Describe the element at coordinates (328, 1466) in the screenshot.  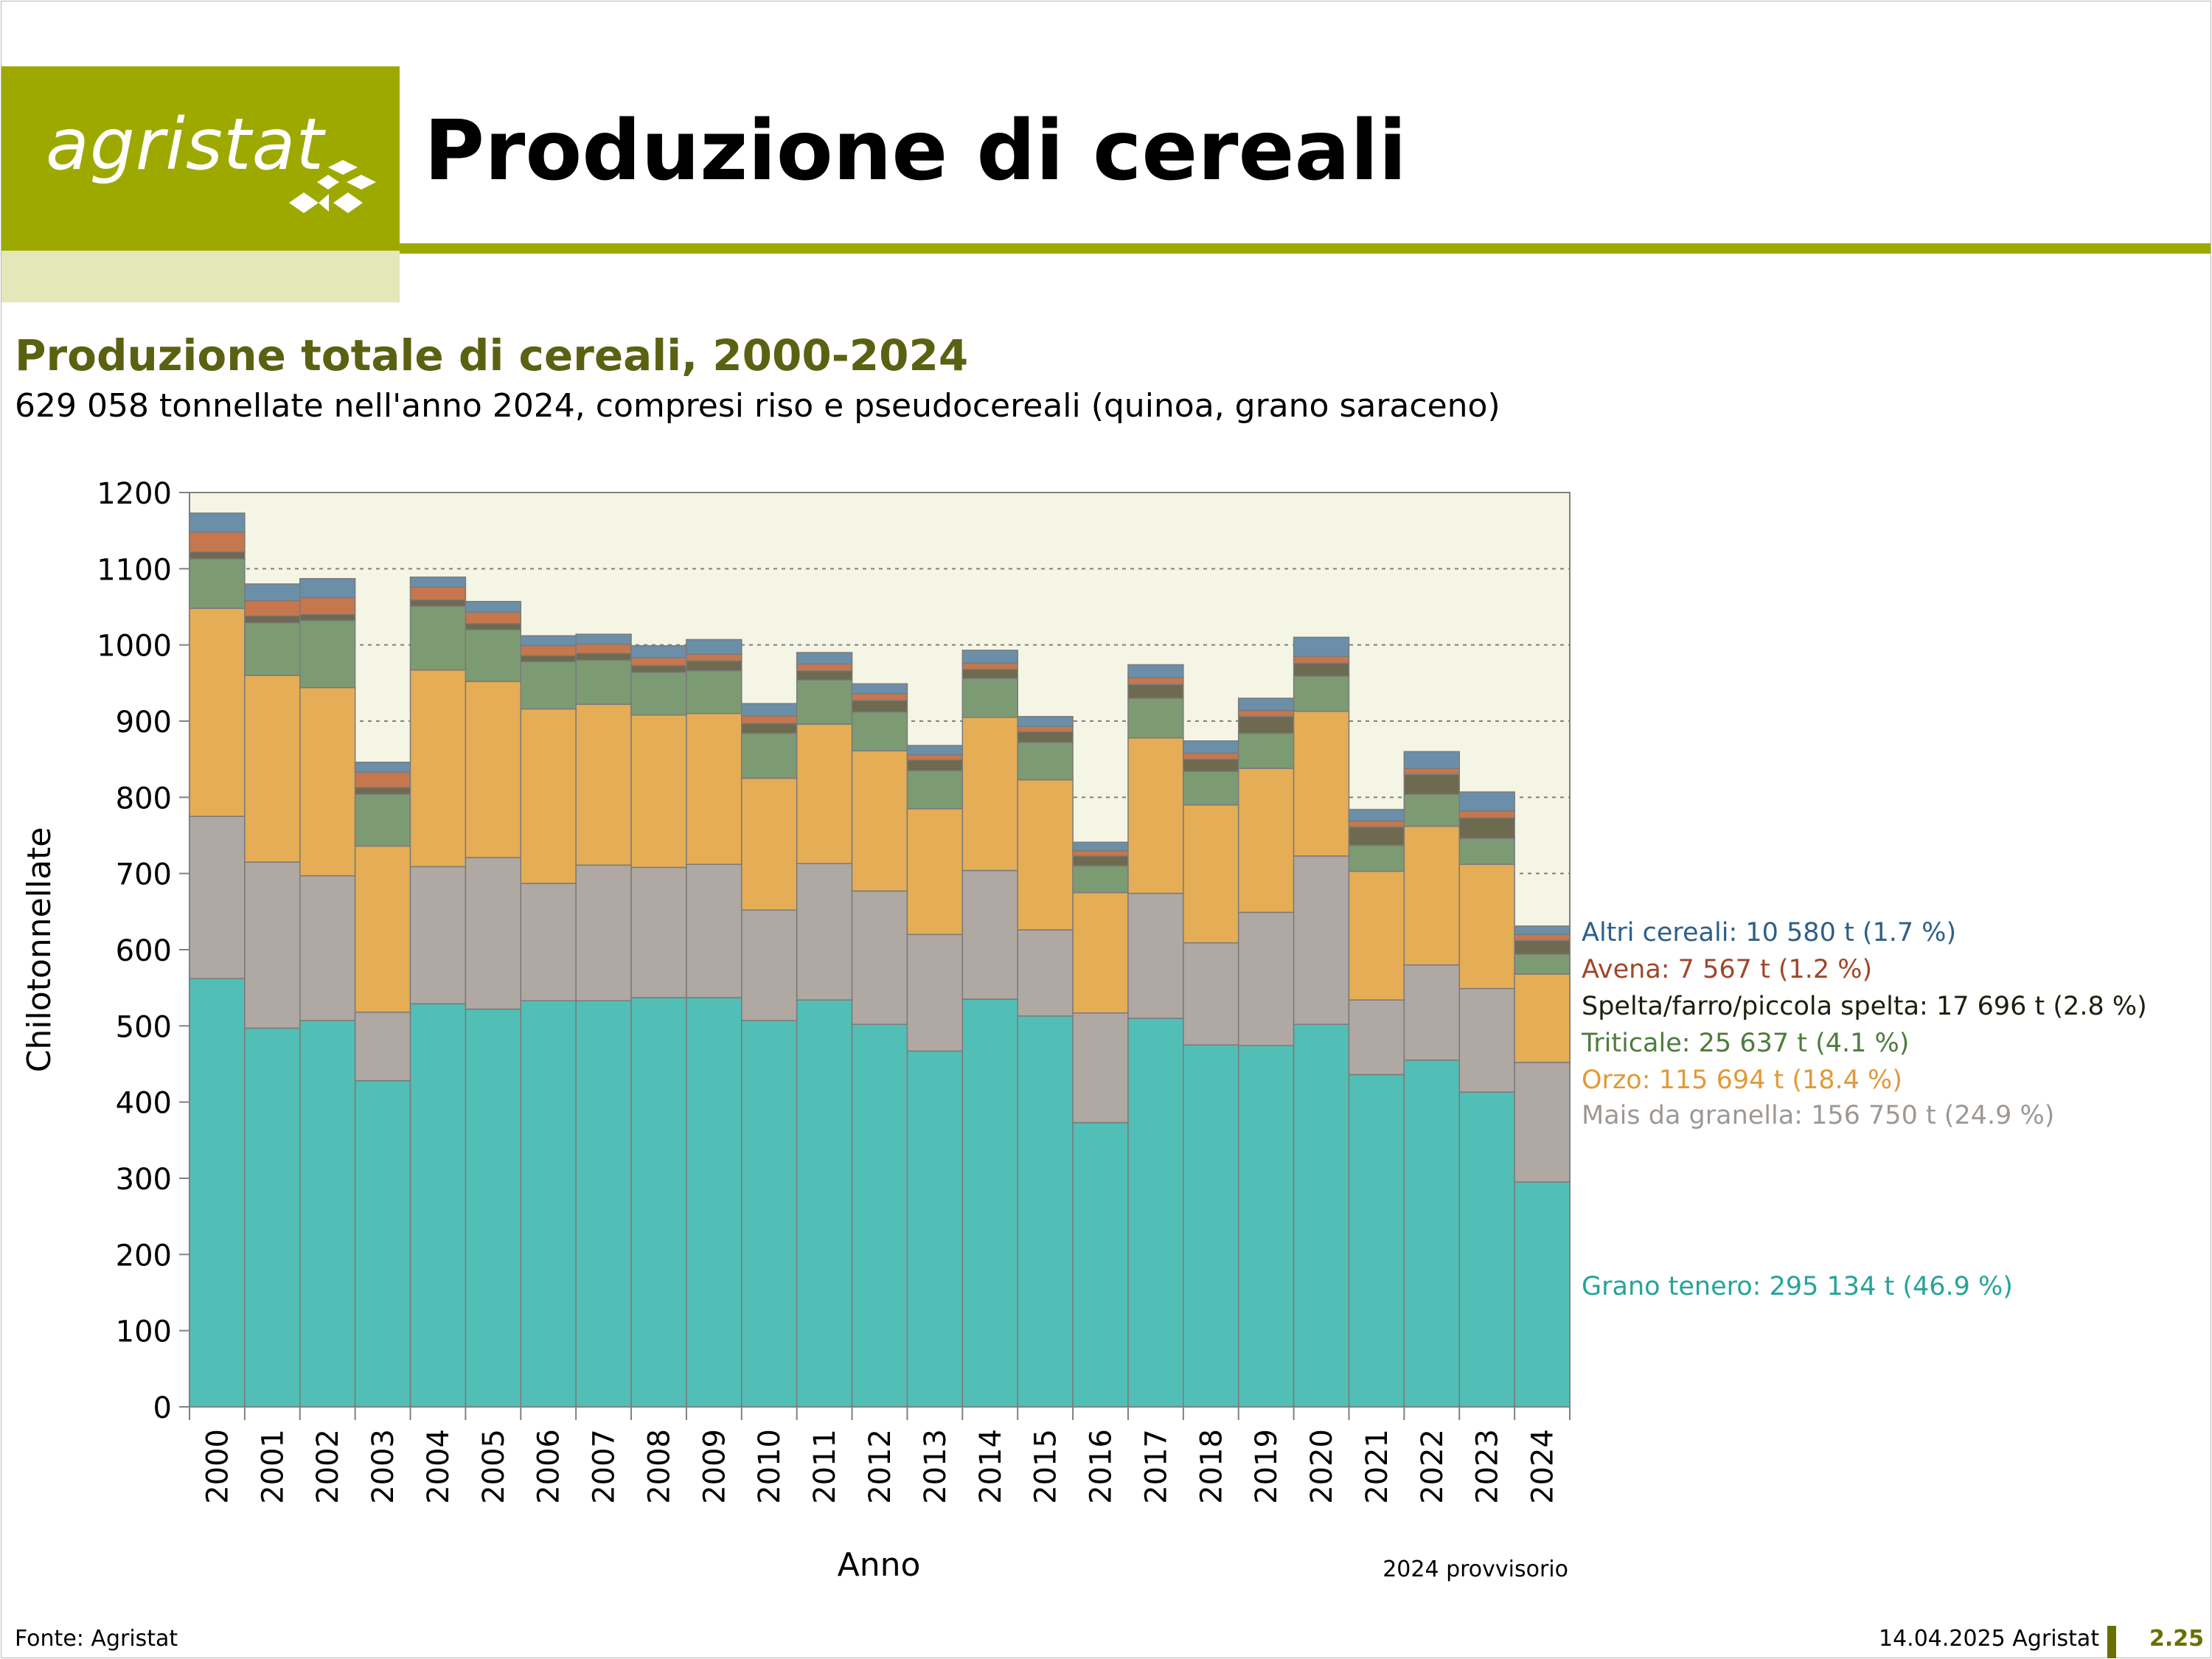
I see `x-tick-label: 2002` at that location.